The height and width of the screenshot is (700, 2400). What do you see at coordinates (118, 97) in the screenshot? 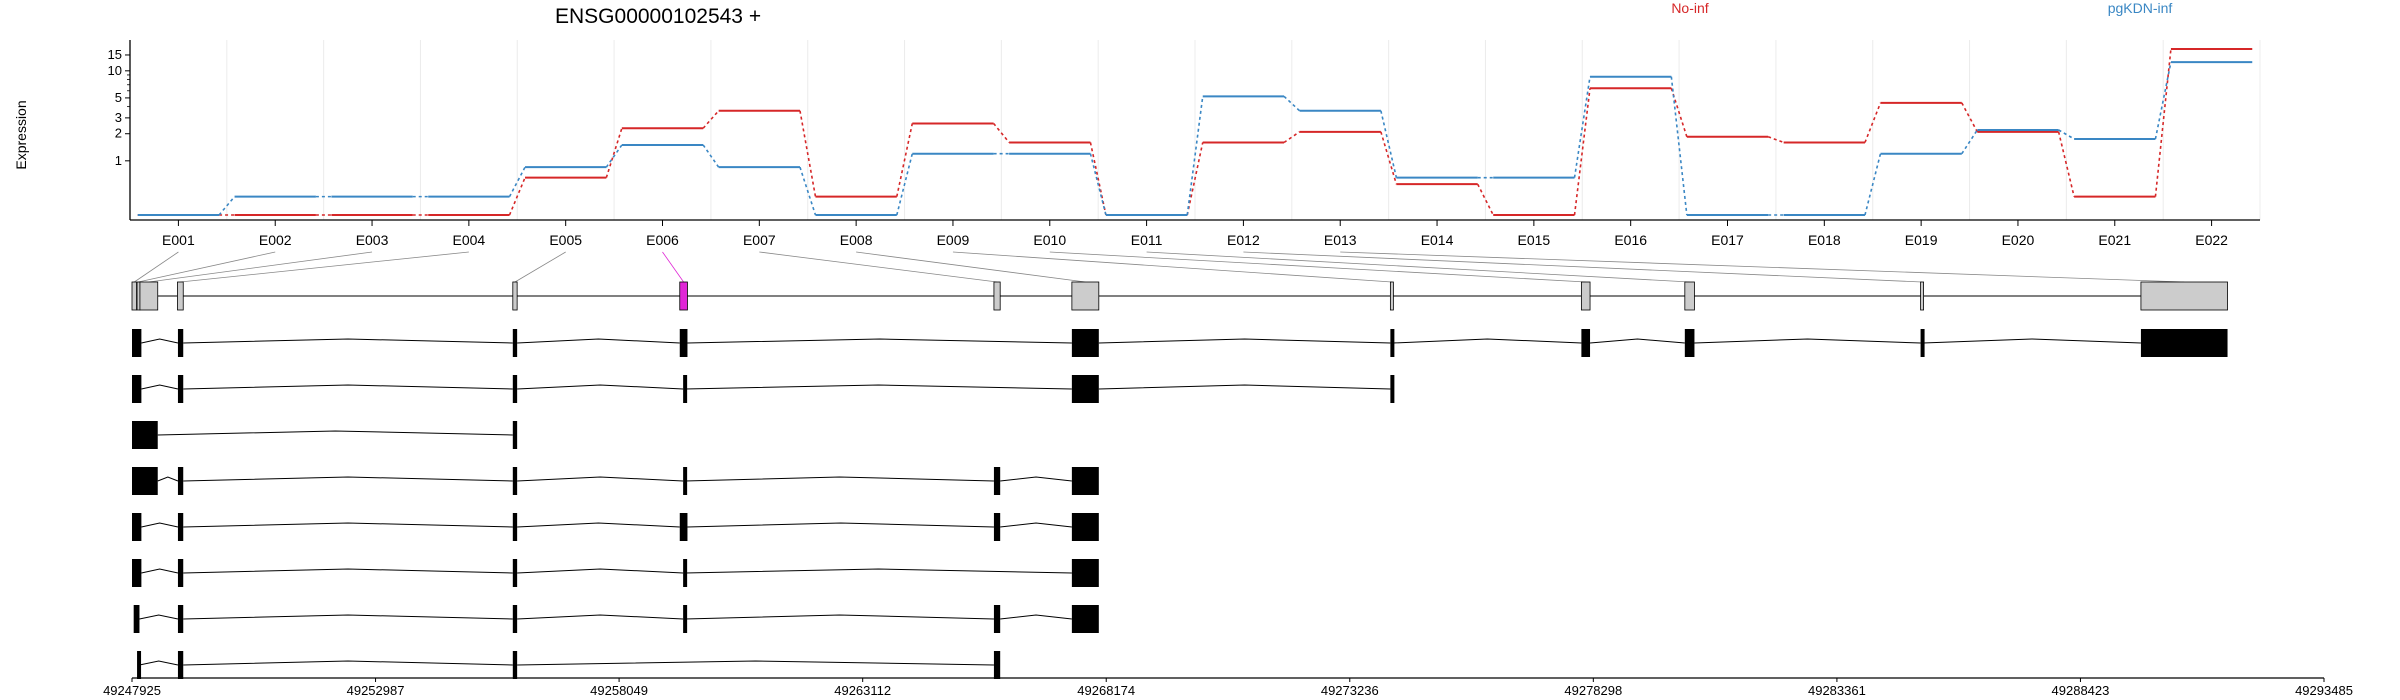
I see `y-tick-label: 5` at bounding box center [118, 97].